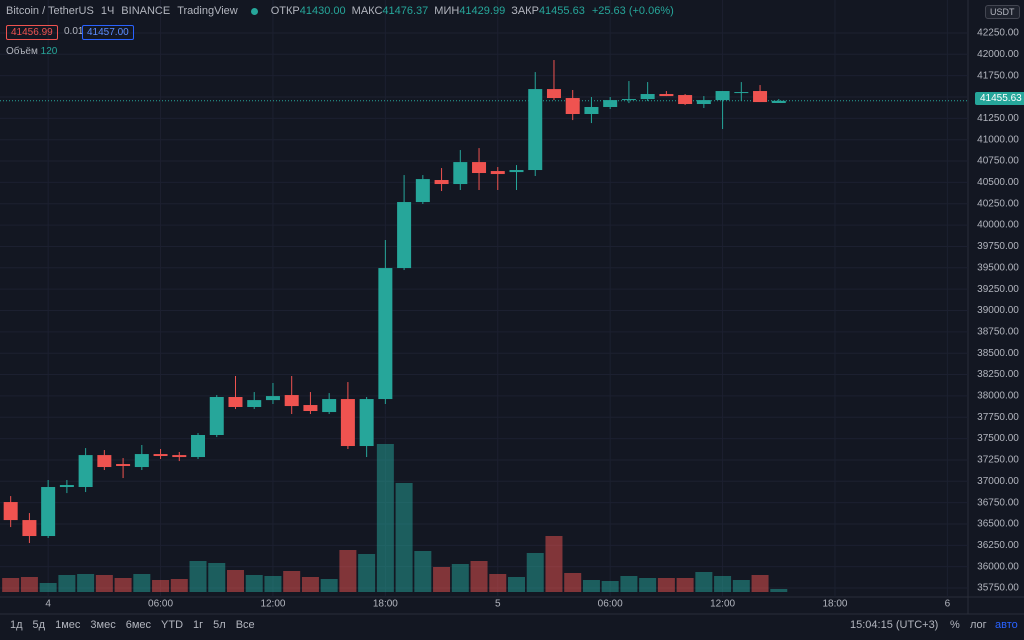 This screenshot has height=640, width=1024. Describe the element at coordinates (632, 11) in the screenshot. I see `change: +25.63 (+0.06%)` at that location.